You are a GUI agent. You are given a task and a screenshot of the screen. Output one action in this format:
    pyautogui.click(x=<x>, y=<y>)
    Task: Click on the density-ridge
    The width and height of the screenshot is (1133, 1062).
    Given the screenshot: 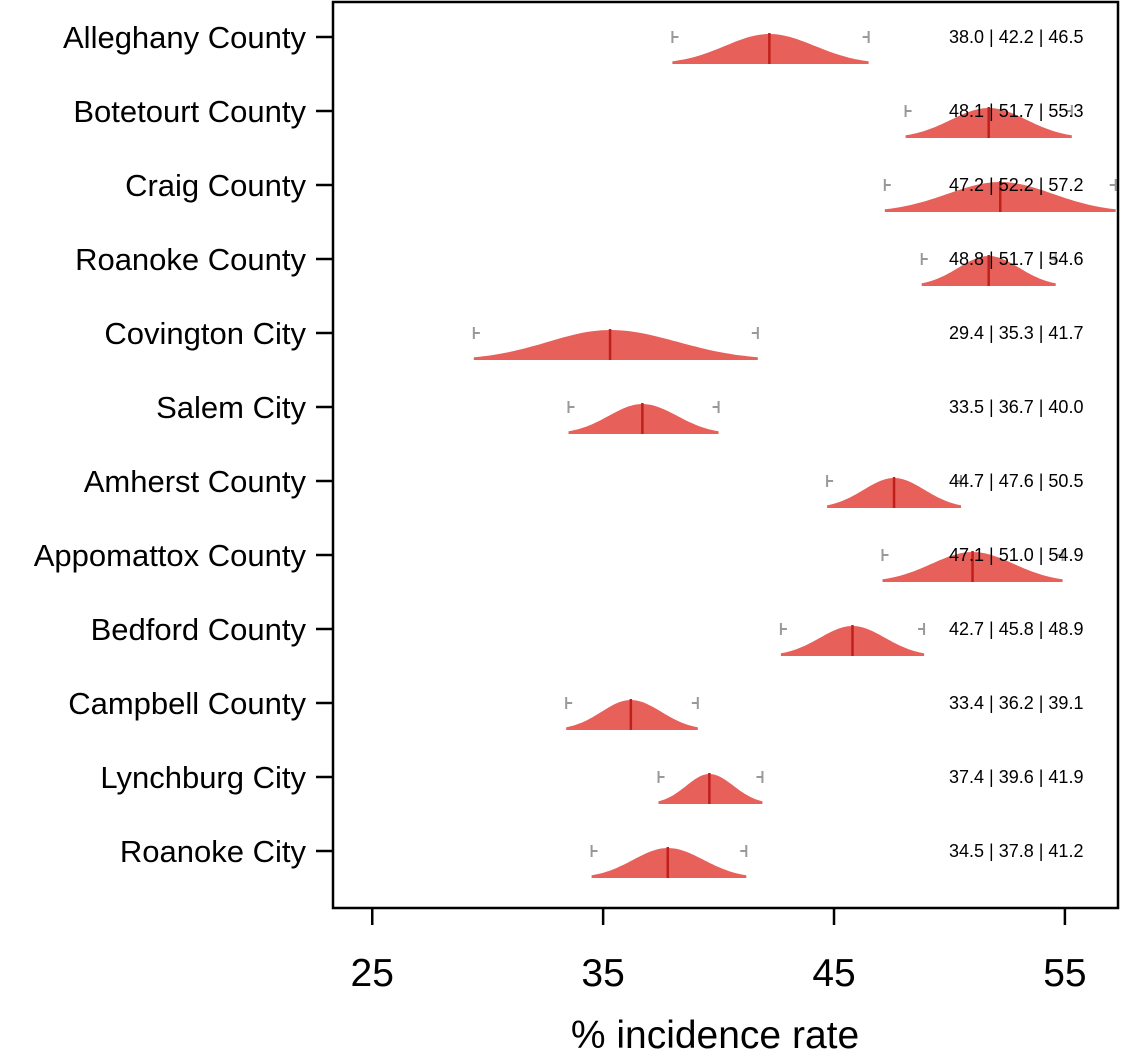 What is the action you would take?
    pyautogui.click(x=615, y=345)
    